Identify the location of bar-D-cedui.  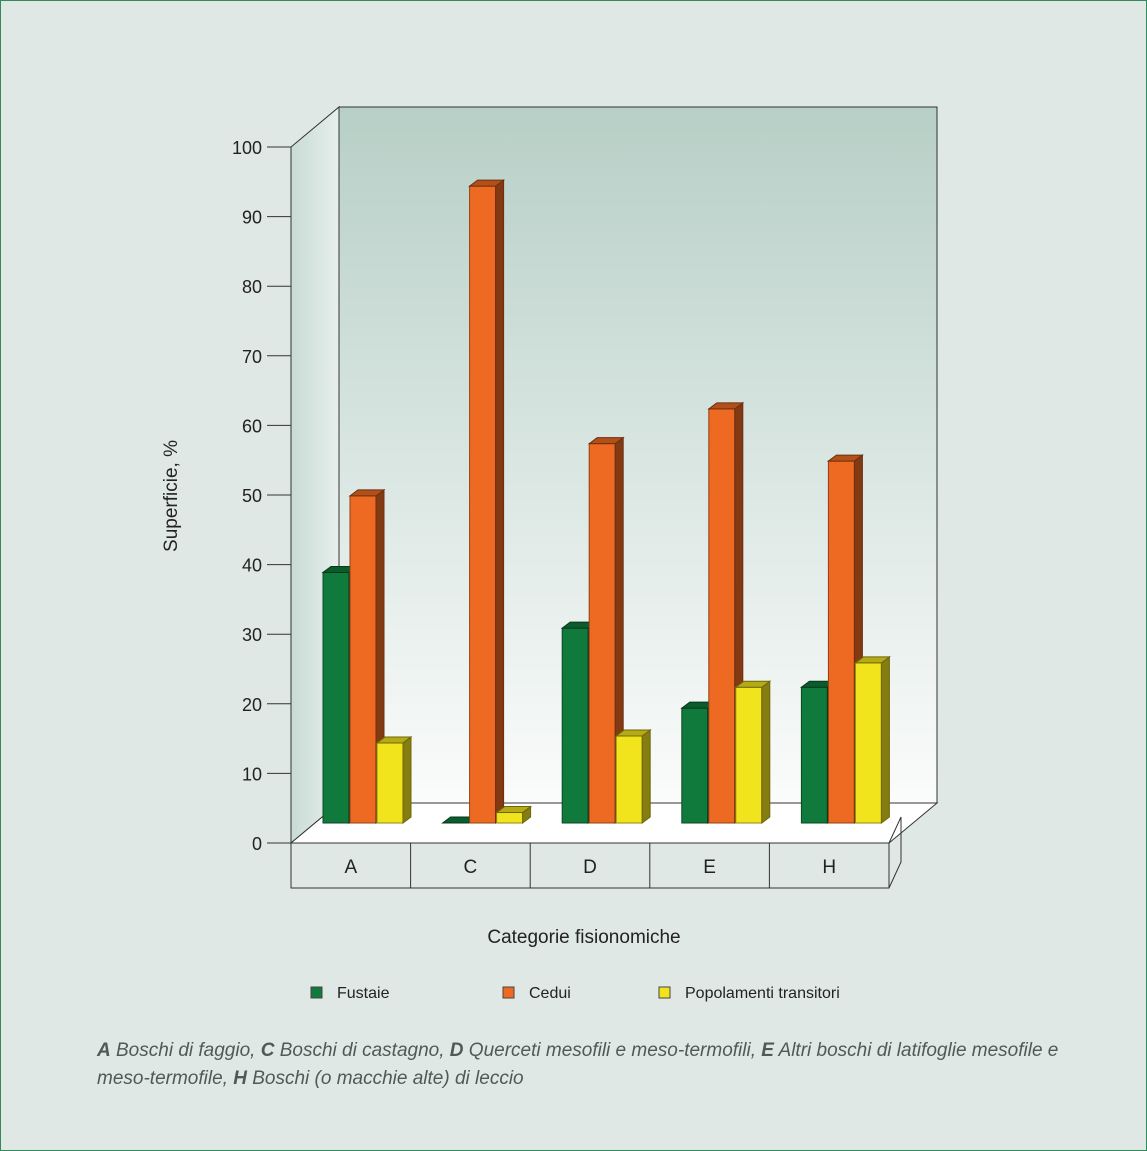
(606, 630).